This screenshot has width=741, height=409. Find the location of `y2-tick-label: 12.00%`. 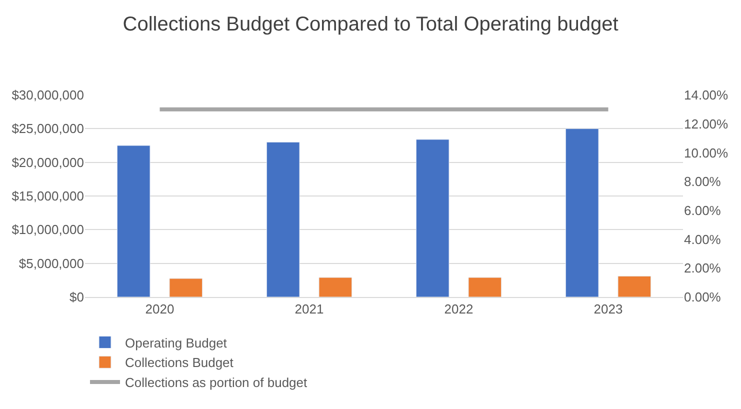

y2-tick-label: 12.00% is located at coordinates (706, 124).